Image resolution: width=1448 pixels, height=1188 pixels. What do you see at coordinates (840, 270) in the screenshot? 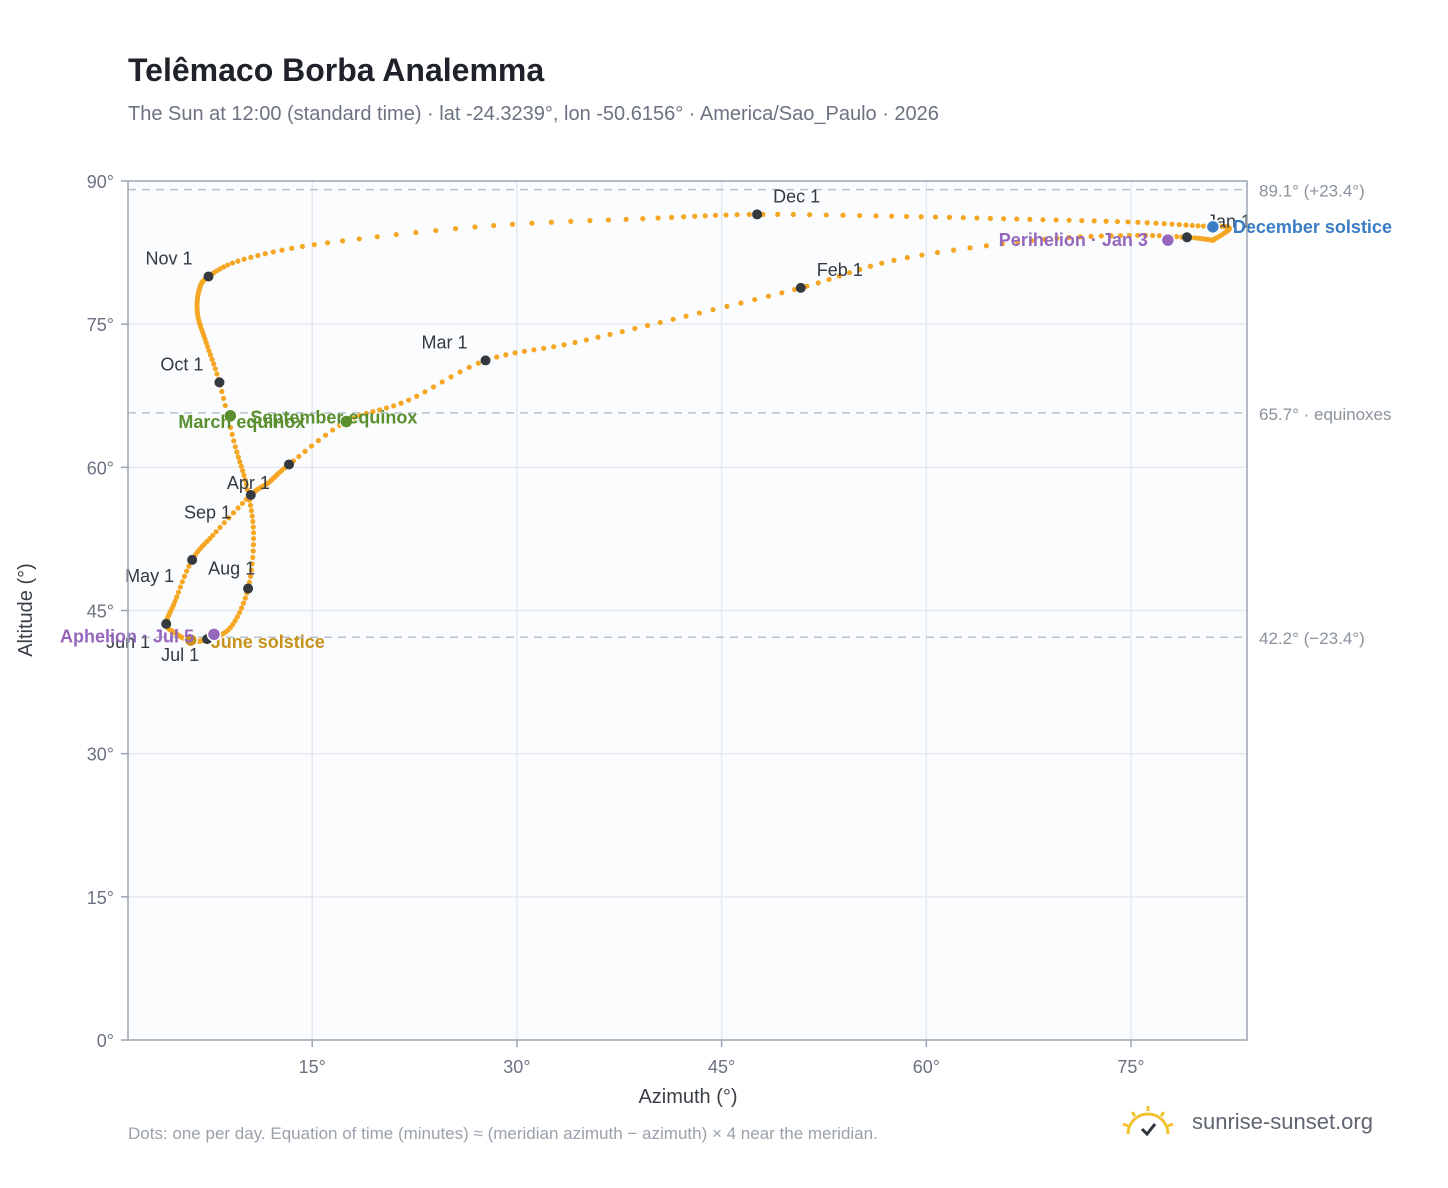
I see `month-marker-label: Feb 1` at bounding box center [840, 270].